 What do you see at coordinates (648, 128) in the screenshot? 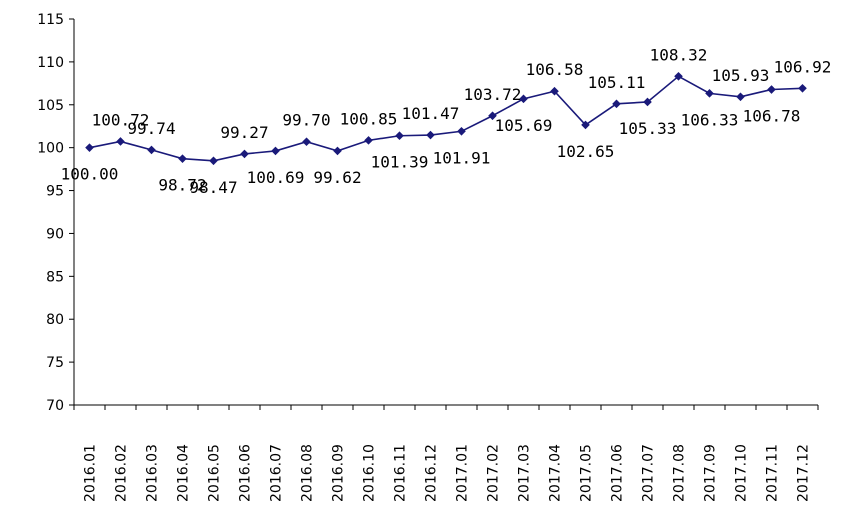
I see `data-label: 105.33` at bounding box center [648, 128].